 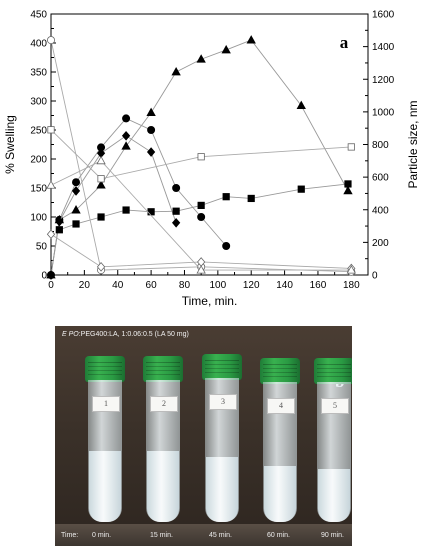 I want to click on x-tick-label: 60, so click(x=152, y=285).